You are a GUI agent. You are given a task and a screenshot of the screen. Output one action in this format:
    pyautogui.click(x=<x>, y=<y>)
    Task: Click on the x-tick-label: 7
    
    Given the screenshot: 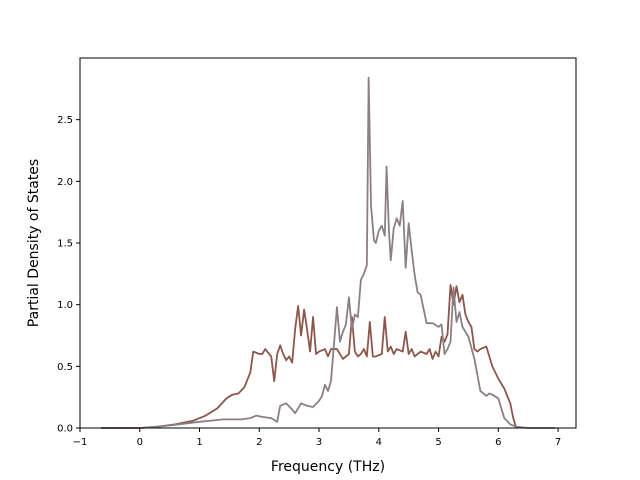 What is the action you would take?
    pyautogui.click(x=558, y=442)
    